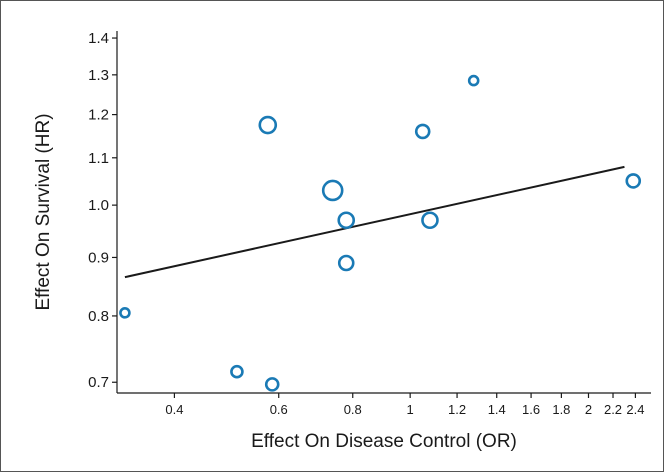 The width and height of the screenshot is (664, 473). I want to click on x-axis-ticks: 0.4 0.6 0.8 1 1.2 1.4 1.6 1.8 2 2.2 2.4, so click(404, 405).